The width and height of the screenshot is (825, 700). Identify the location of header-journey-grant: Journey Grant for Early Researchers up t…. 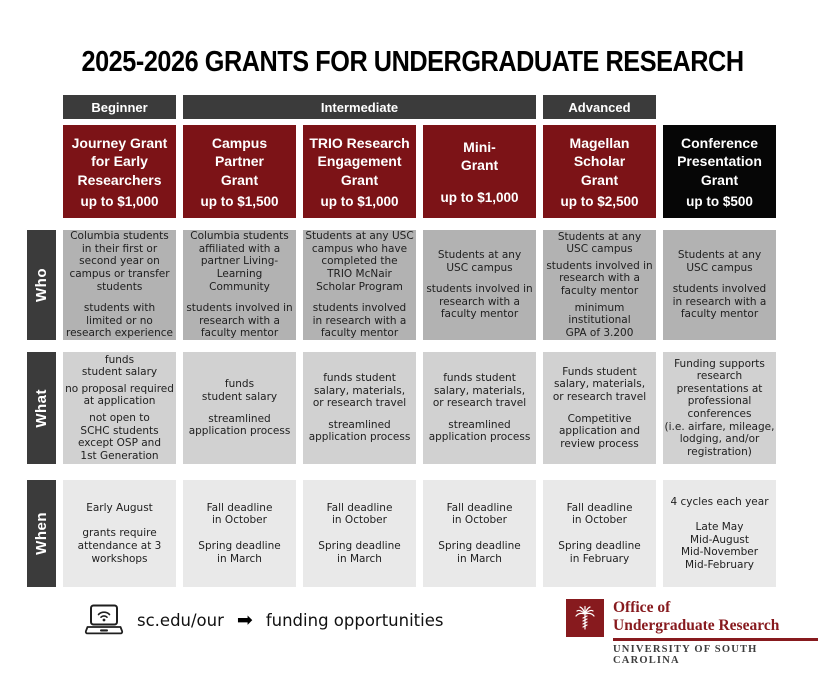
(119, 171).